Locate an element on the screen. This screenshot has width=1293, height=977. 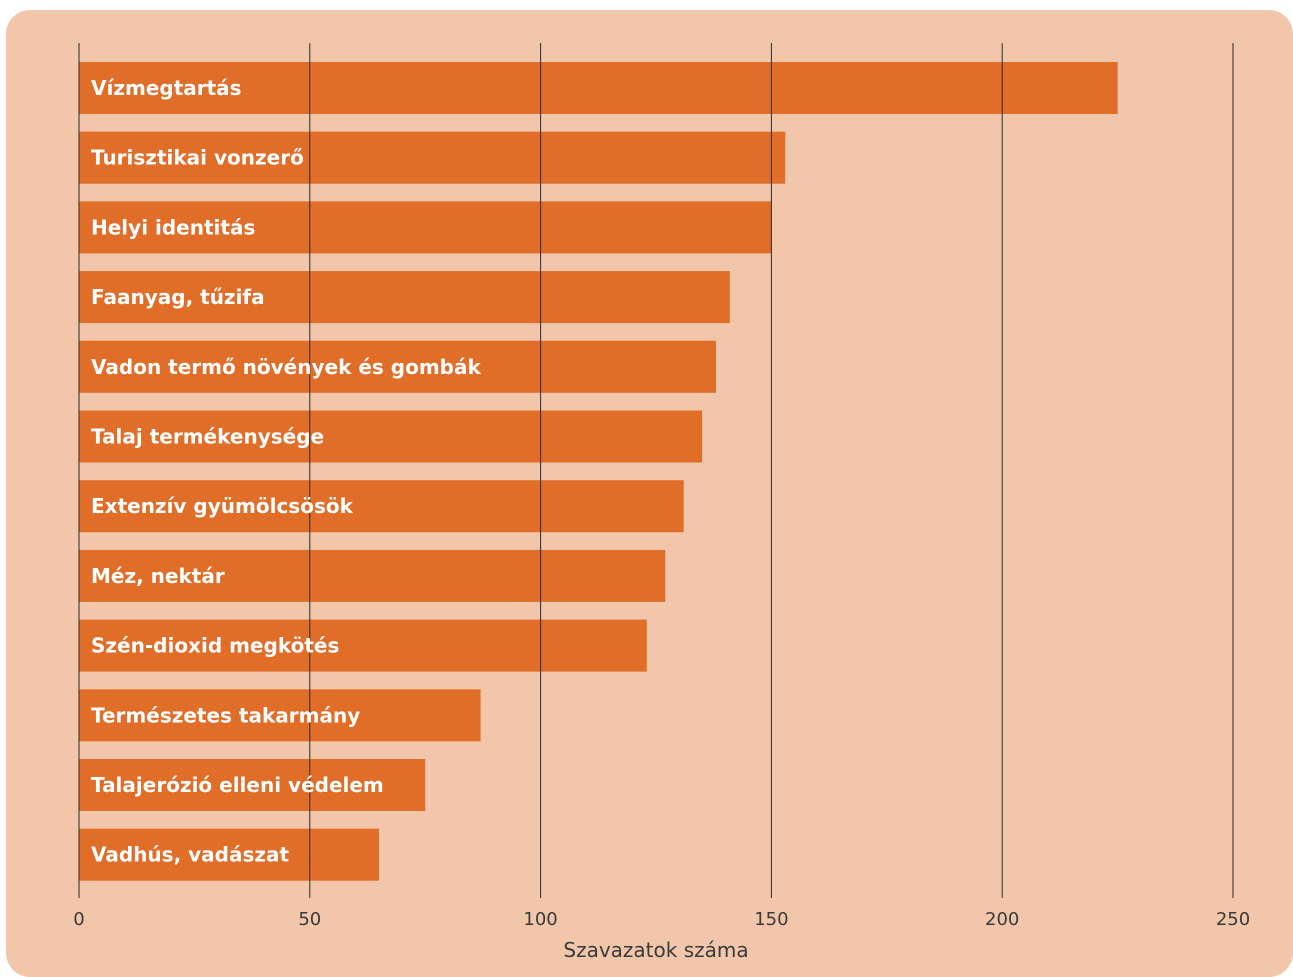
bar-label: Szén-dioxid megkötés is located at coordinates (215, 646).